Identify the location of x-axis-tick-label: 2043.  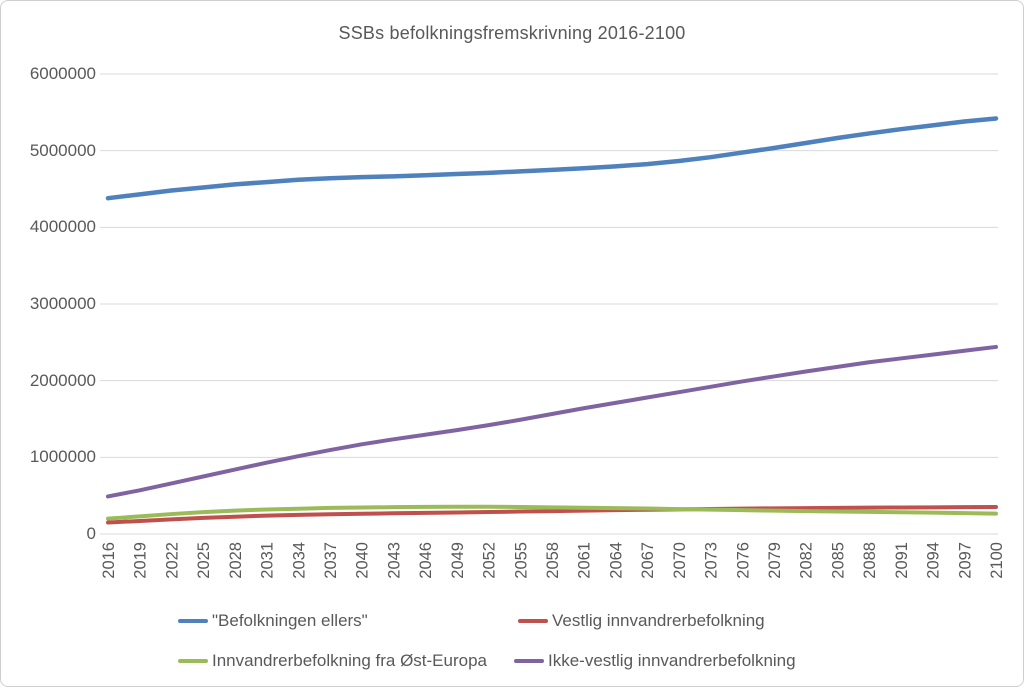
(394, 560).